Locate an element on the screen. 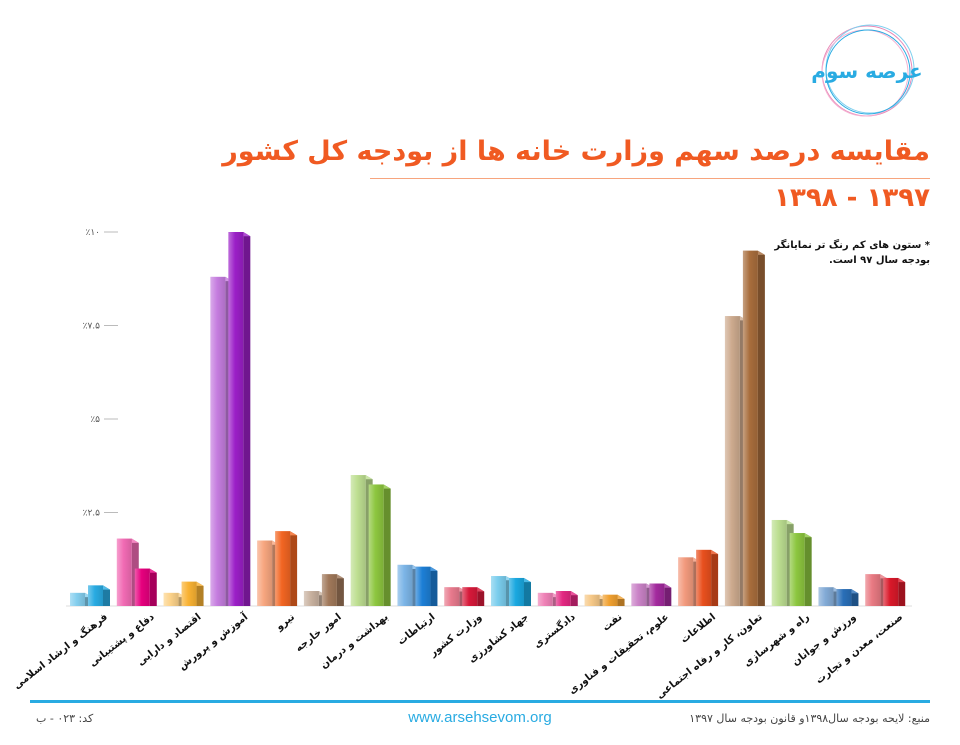 This screenshot has width=960, height=745. y-tick-label: ٪۷.۵ is located at coordinates (92, 327).